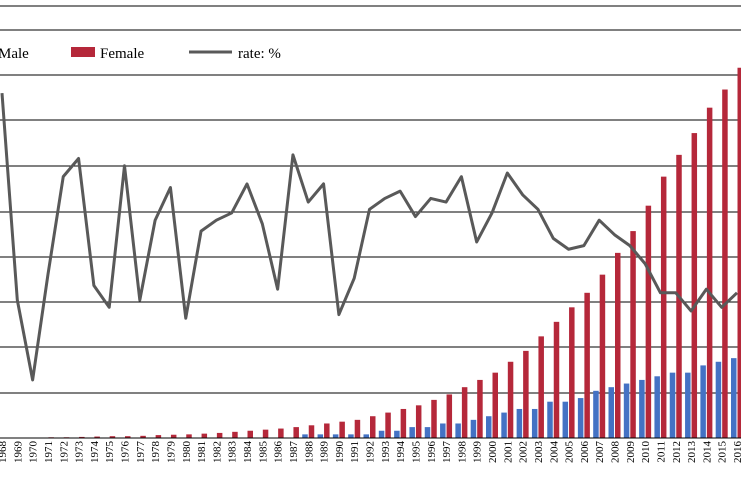  What do you see at coordinates (648, 321) in the screenshot?
I see `bar-female-2010` at bounding box center [648, 321].